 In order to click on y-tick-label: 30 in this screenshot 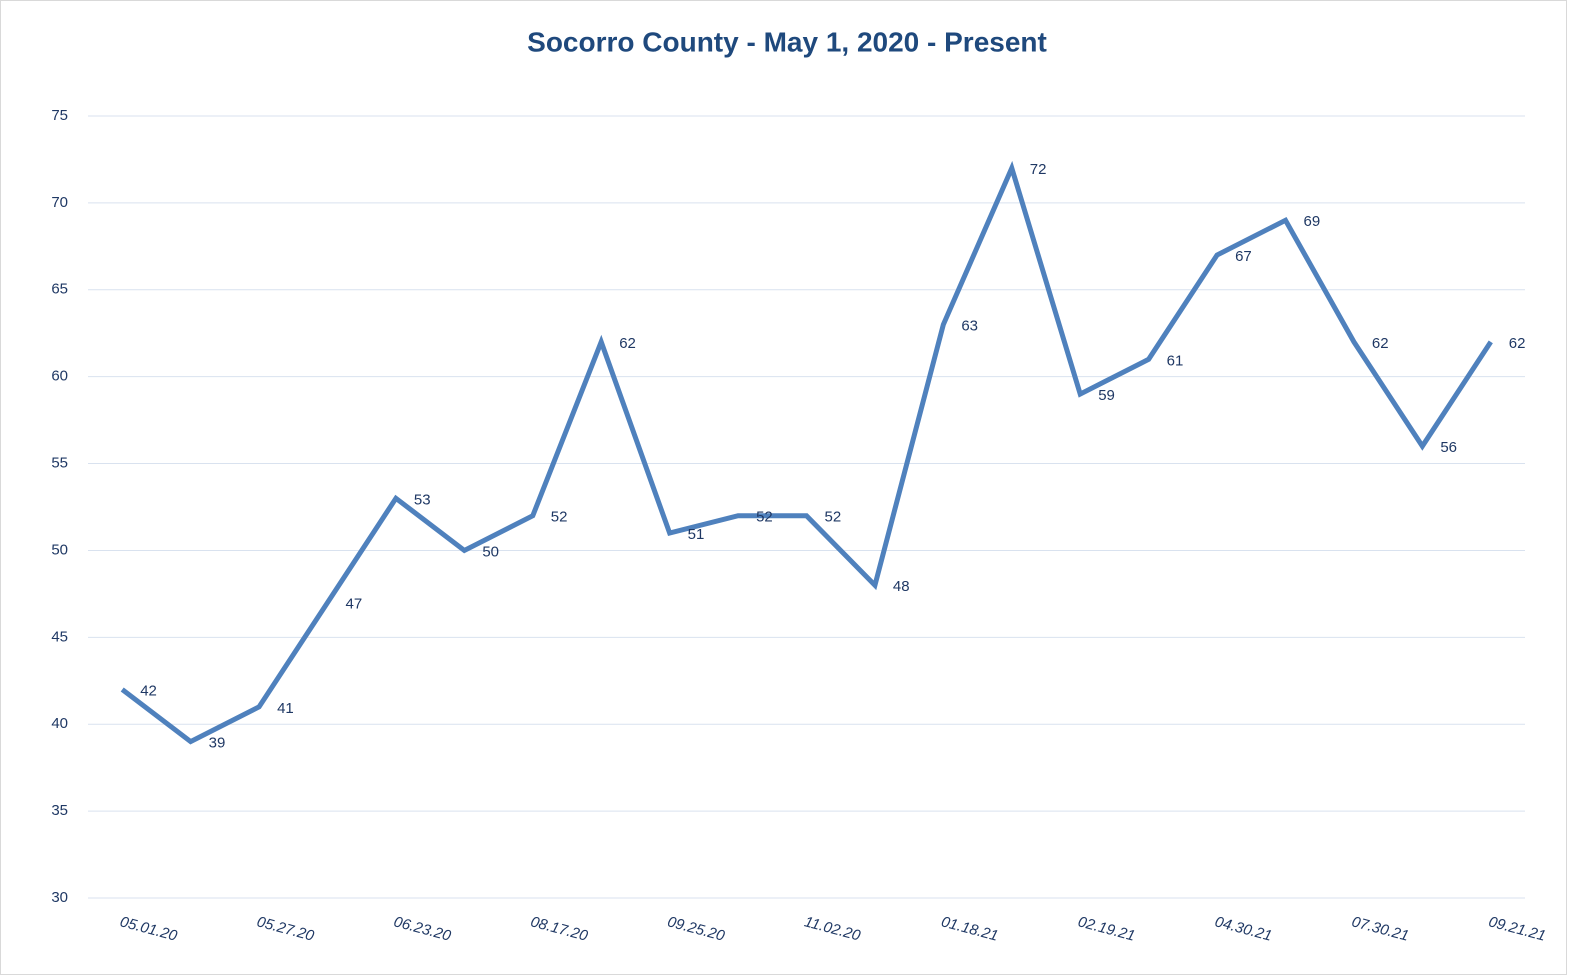, I will do `click(59, 897)`.